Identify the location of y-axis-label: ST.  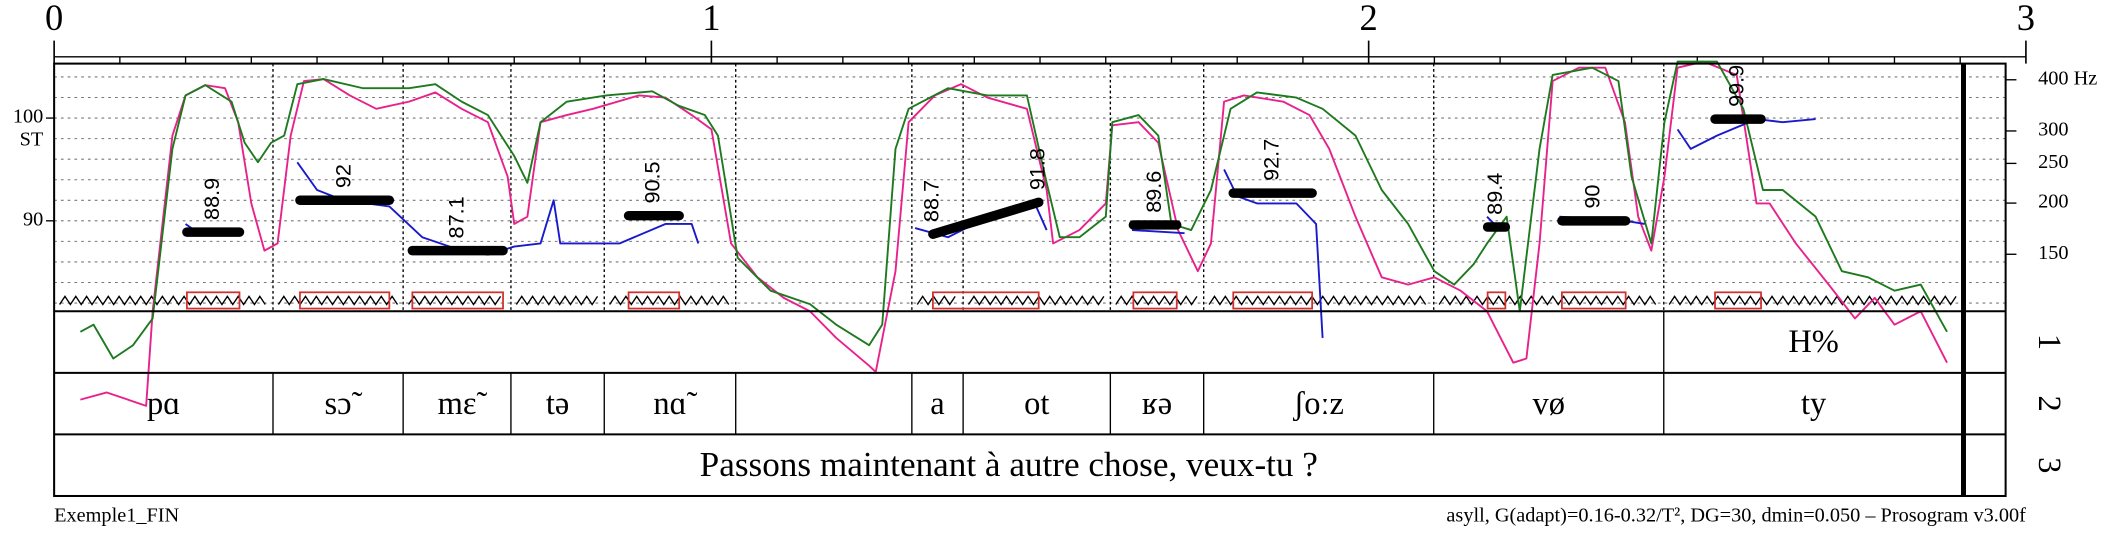
(32, 140).